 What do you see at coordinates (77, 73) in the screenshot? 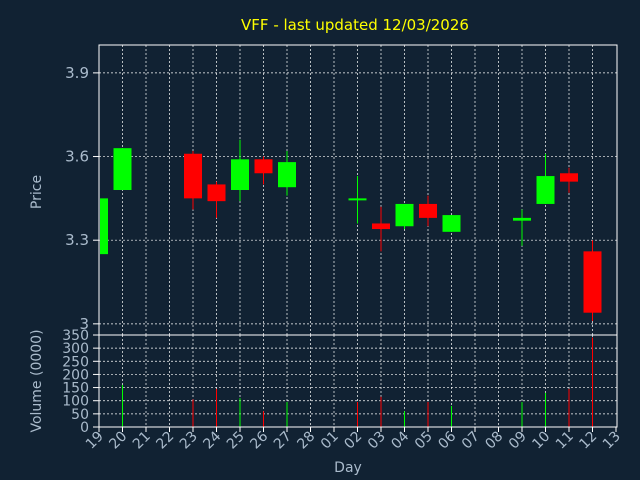
I see `price-tick-label: 3.9` at bounding box center [77, 73].